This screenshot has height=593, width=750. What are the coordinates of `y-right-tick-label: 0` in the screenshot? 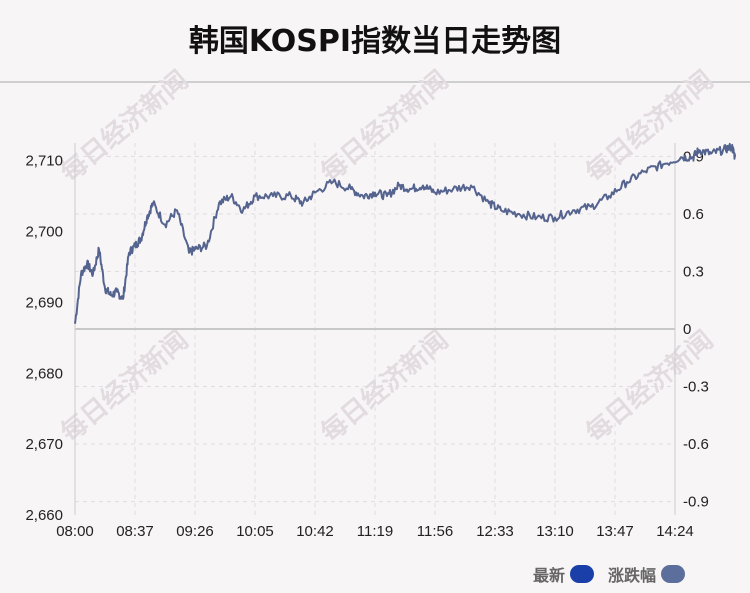 It's located at (687, 329).